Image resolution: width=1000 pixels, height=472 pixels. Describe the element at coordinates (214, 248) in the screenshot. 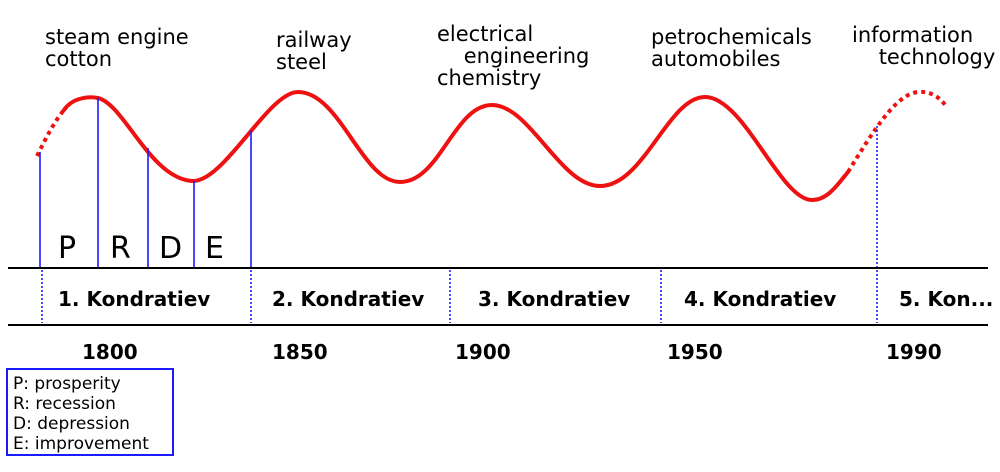

I see `phase-letter-improvement: E` at that location.